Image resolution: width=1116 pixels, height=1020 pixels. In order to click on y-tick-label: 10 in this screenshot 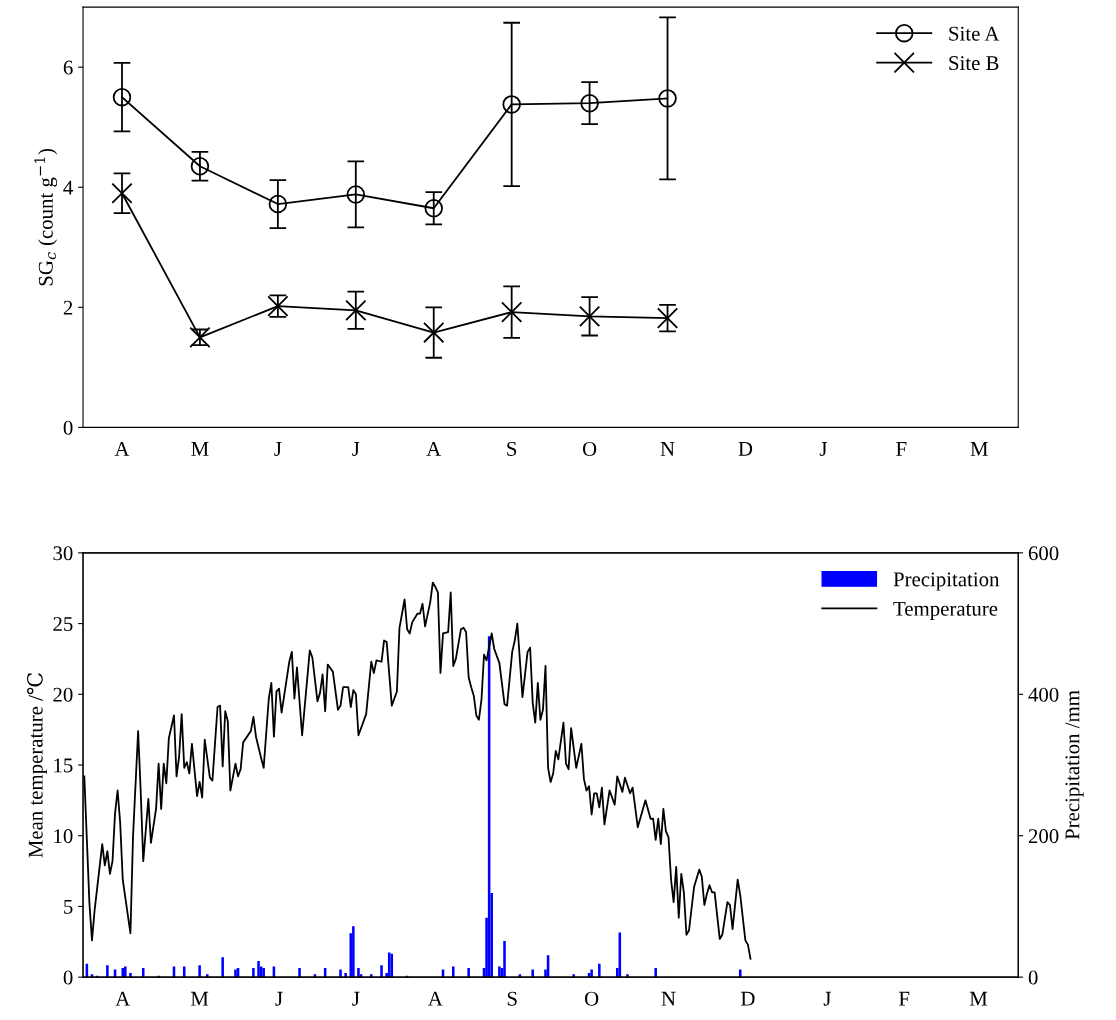, I will do `click(63, 836)`.